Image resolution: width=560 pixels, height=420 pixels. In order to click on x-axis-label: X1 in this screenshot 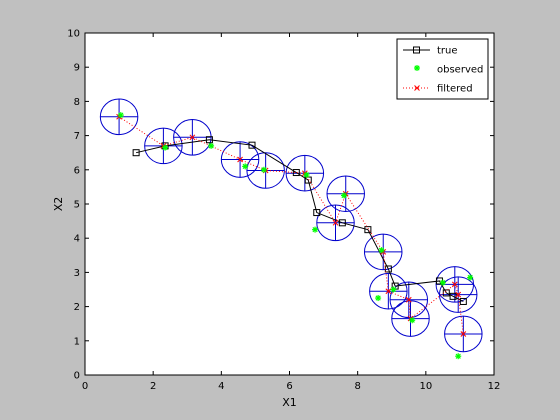, I will do `click(289, 402)`.